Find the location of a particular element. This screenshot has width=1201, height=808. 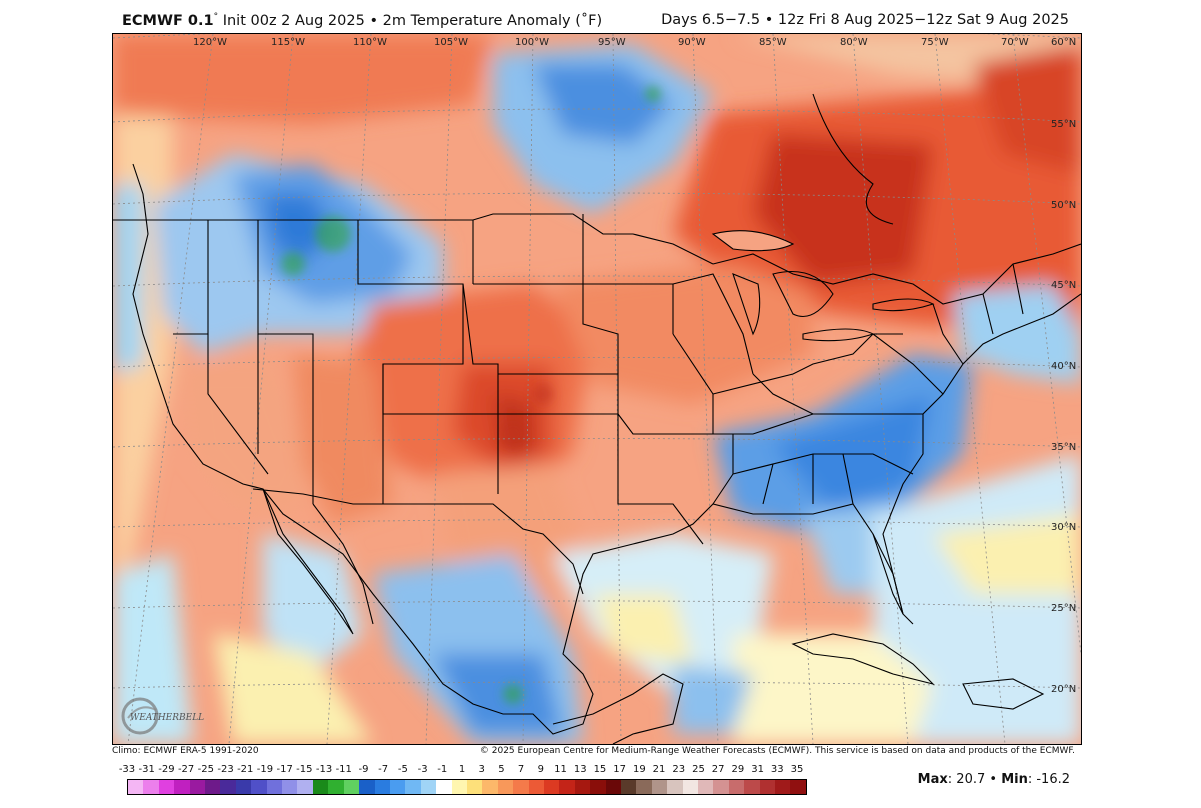

lat-label: 60°N is located at coordinates (1063, 42).